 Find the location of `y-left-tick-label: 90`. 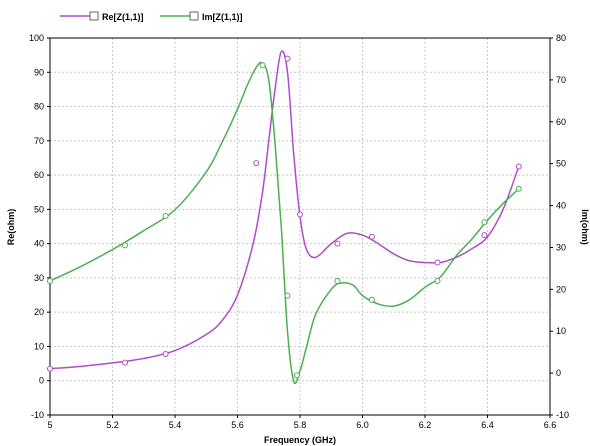

y-left-tick-label: 90 is located at coordinates (39, 72).